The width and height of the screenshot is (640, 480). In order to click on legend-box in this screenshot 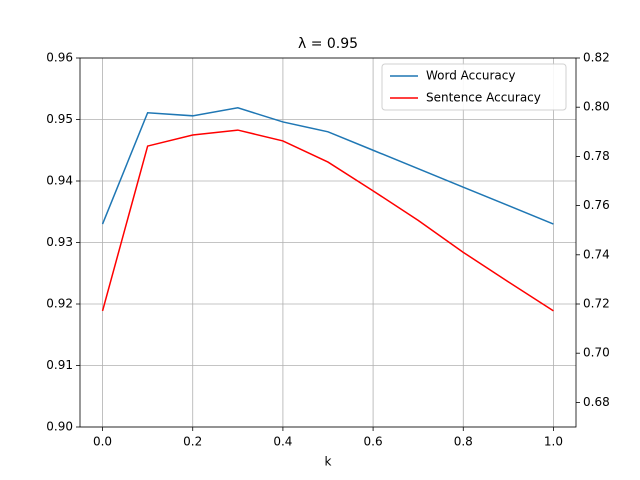, I will do `click(474, 87)`.